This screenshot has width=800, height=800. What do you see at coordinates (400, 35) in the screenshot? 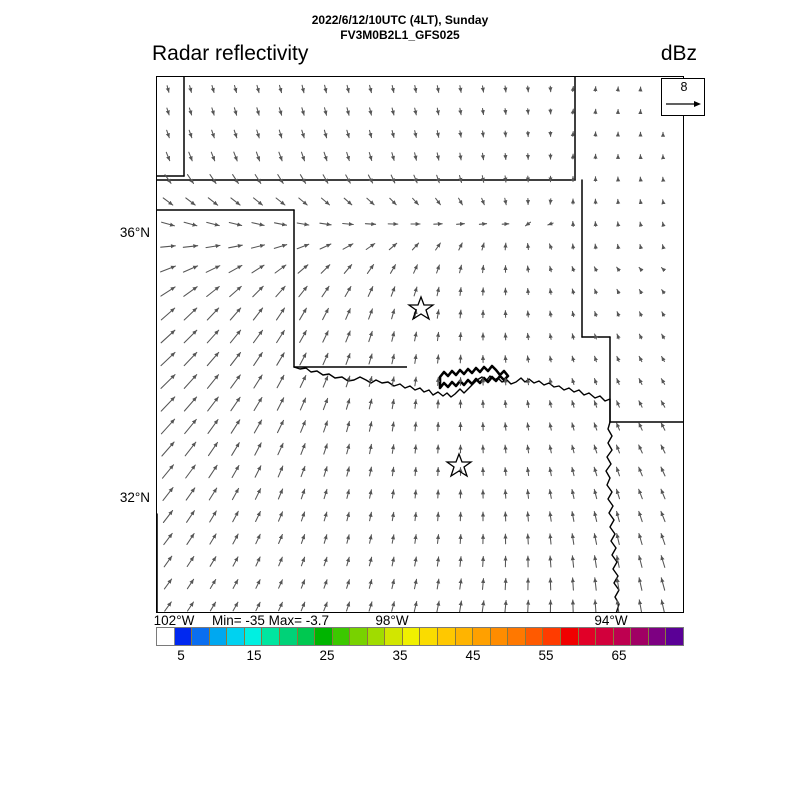
I see `figure-model-title: FV3M0B2L1_GFS025` at bounding box center [400, 35].